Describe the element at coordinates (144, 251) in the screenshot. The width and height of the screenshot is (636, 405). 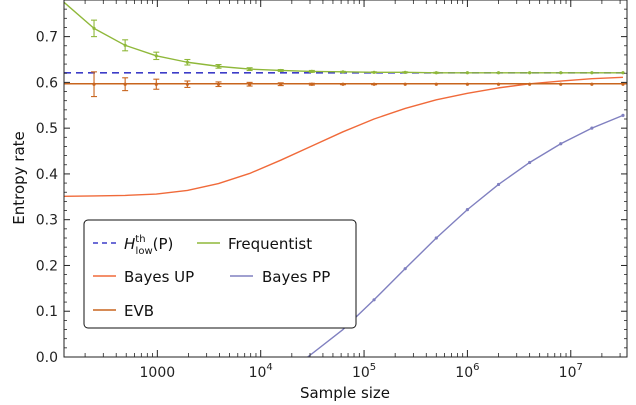
I see `legend-h-sub: low` at that location.